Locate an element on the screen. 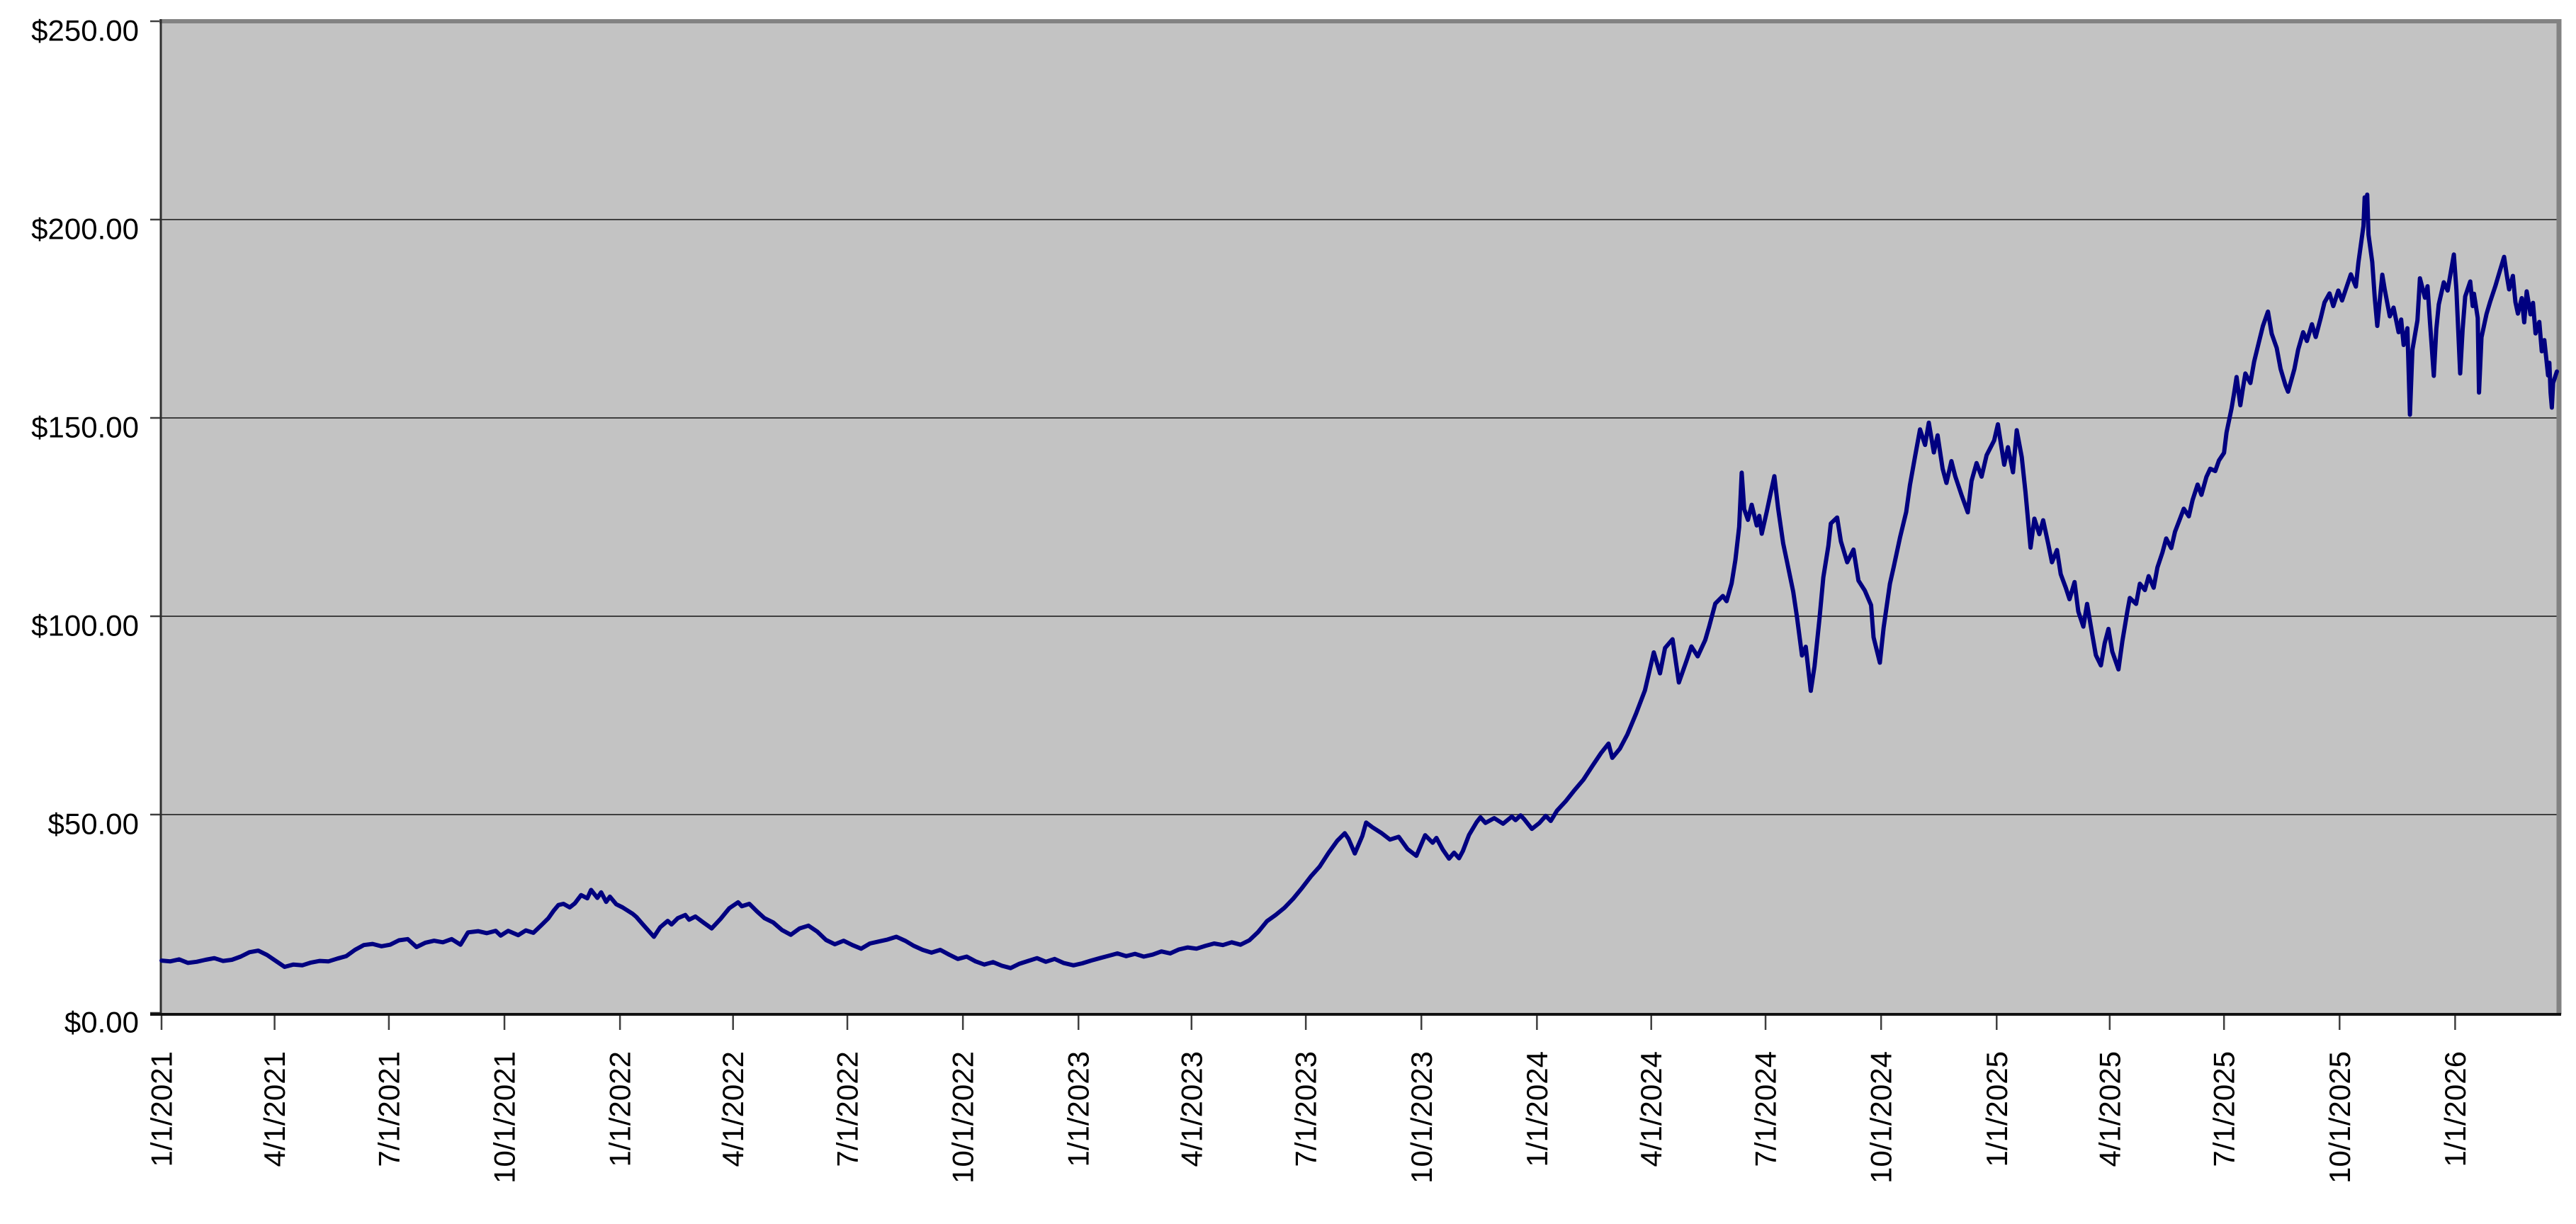  x-axis-tick-label: 10/1/2021 is located at coordinates (504, 1118).